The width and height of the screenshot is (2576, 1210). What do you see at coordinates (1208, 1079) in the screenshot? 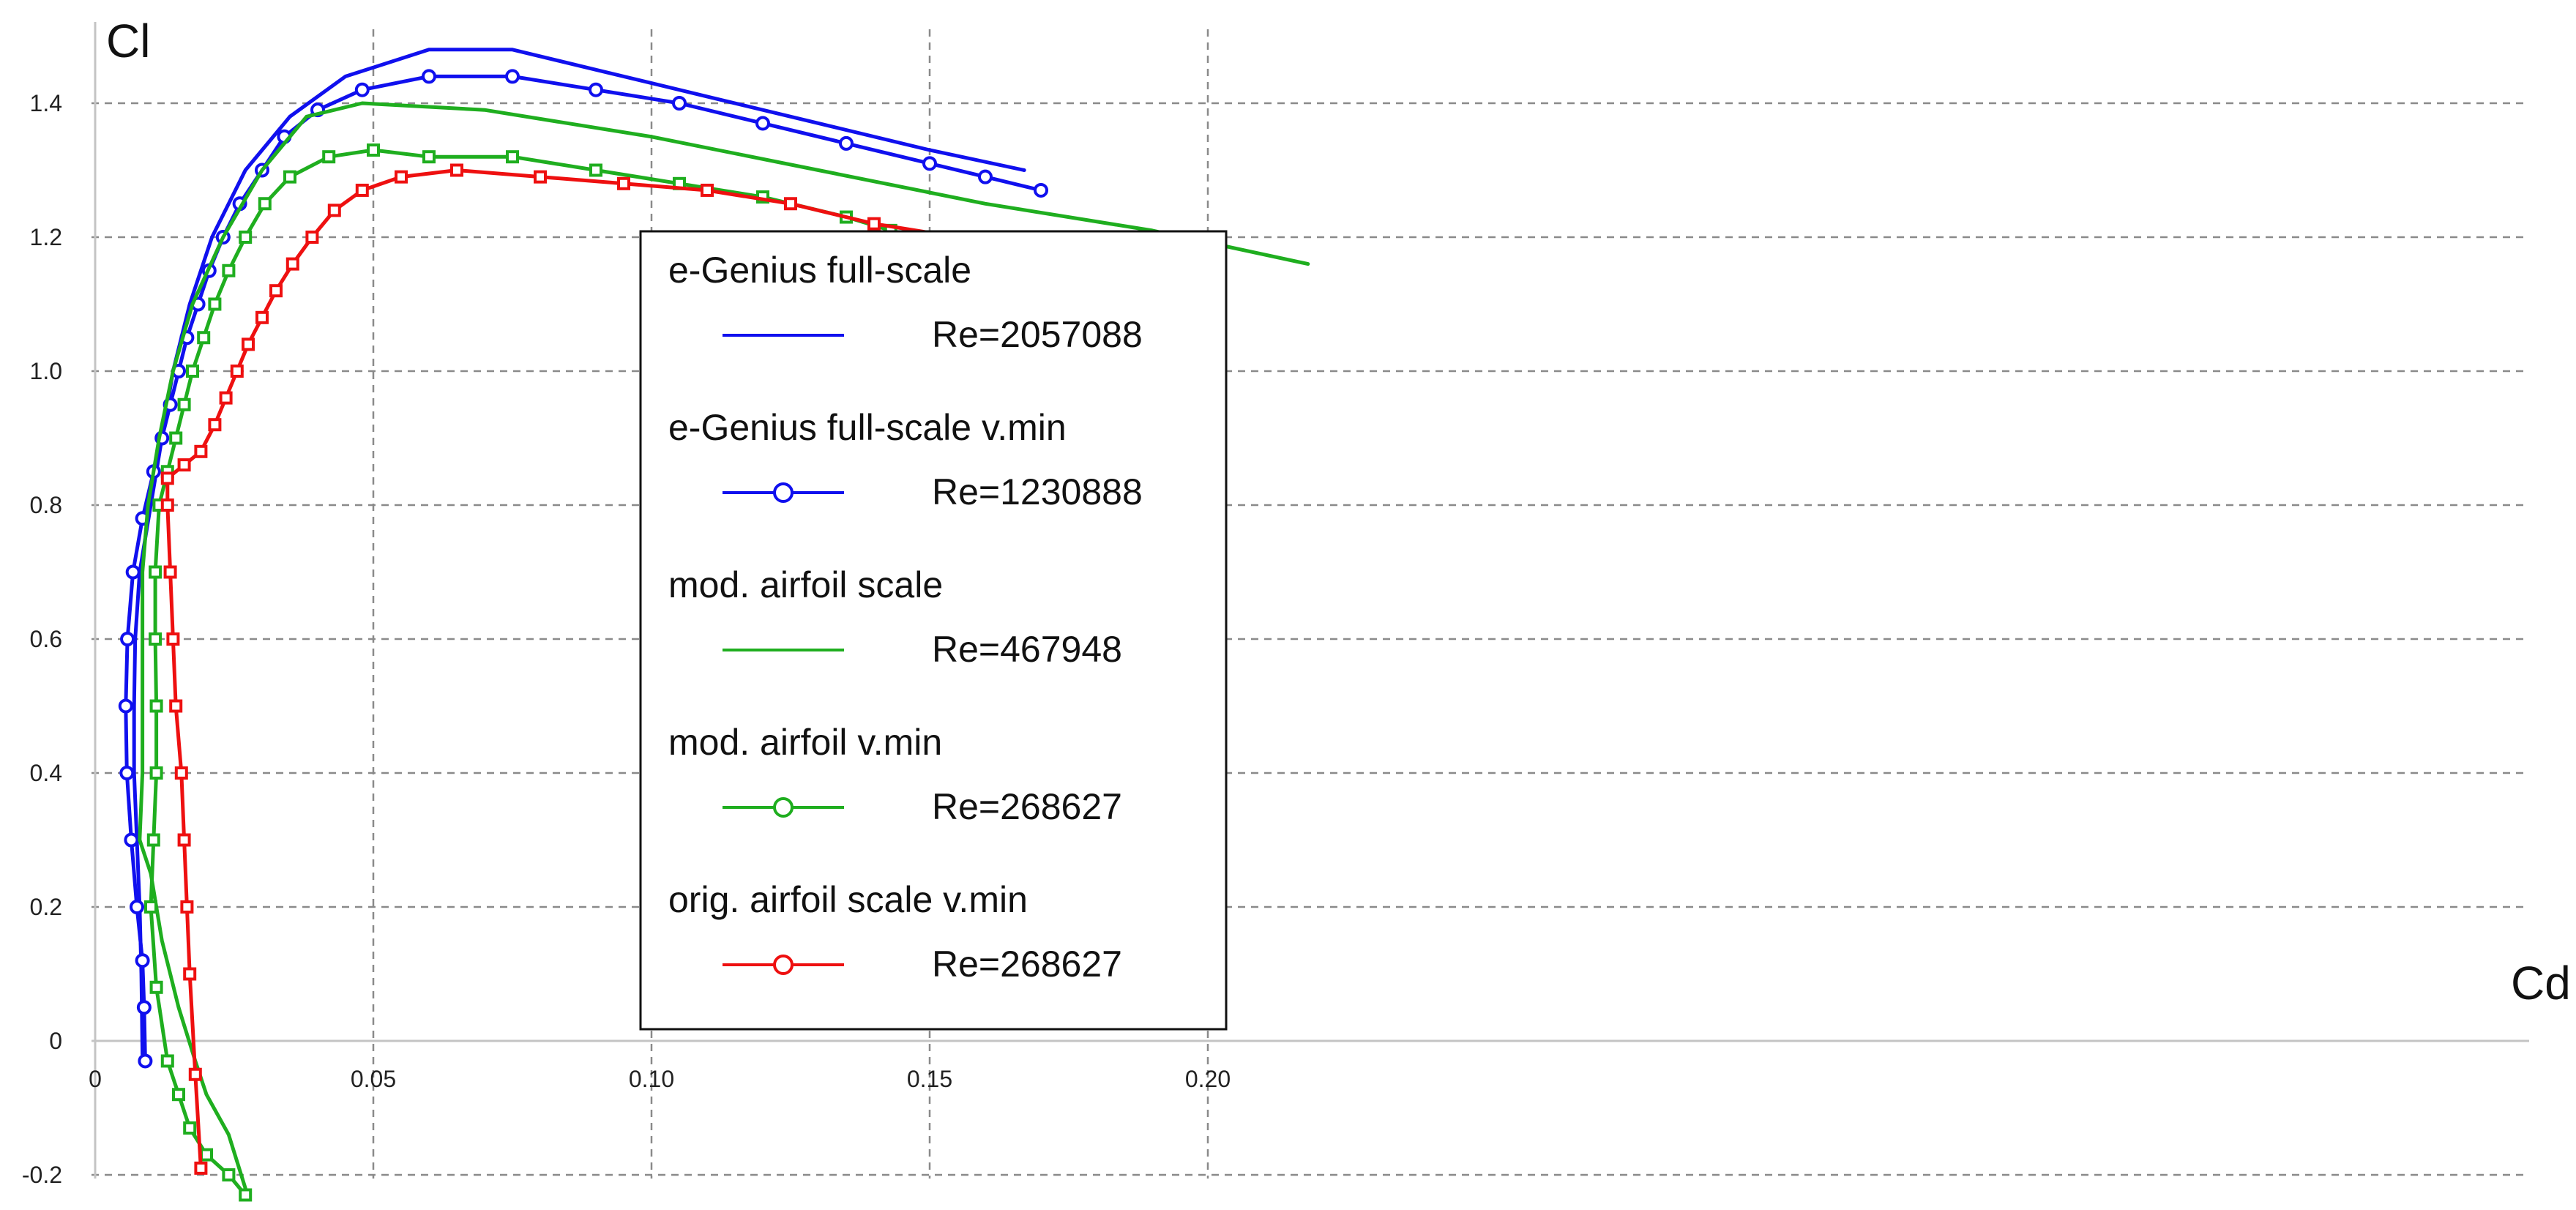
I see `x-tick-label: 0.20` at bounding box center [1208, 1079].